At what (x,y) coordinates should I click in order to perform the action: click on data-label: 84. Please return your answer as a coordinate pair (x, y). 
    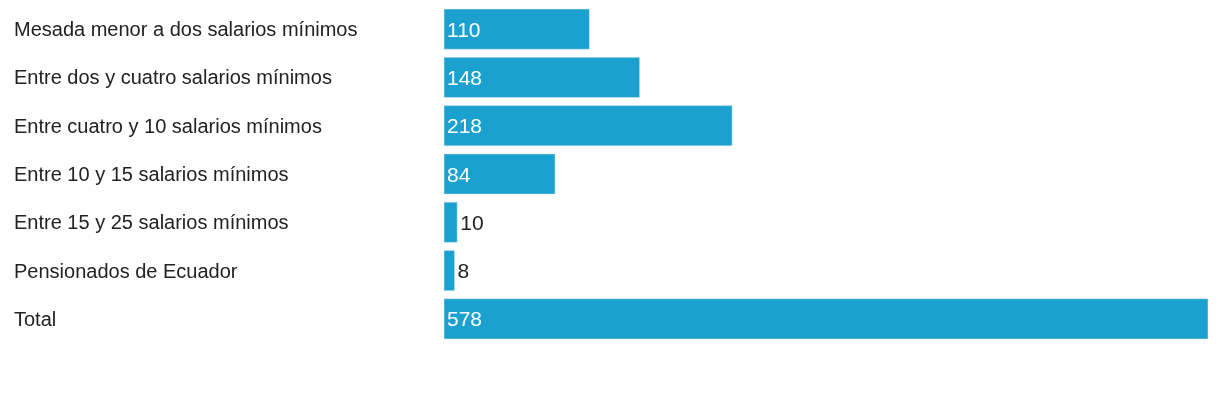
    Looking at the image, I should click on (459, 174).